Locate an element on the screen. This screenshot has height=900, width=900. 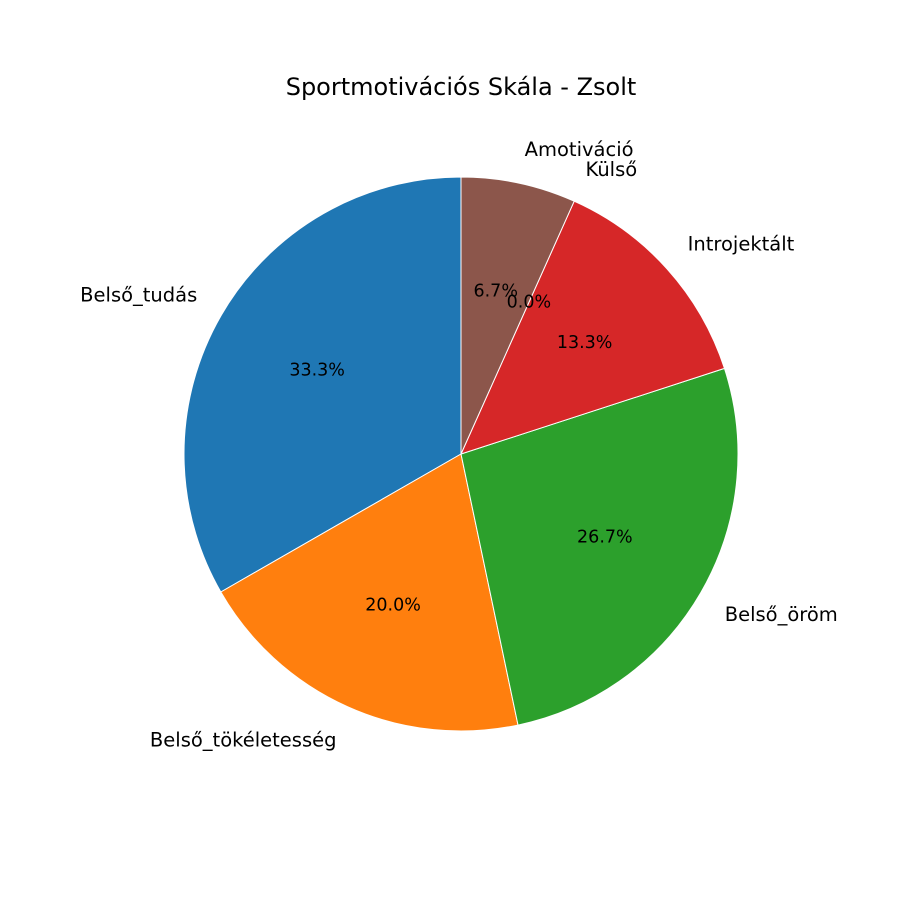
slice-percent-belso-tokeletesseg: 20.0% is located at coordinates (393, 606).